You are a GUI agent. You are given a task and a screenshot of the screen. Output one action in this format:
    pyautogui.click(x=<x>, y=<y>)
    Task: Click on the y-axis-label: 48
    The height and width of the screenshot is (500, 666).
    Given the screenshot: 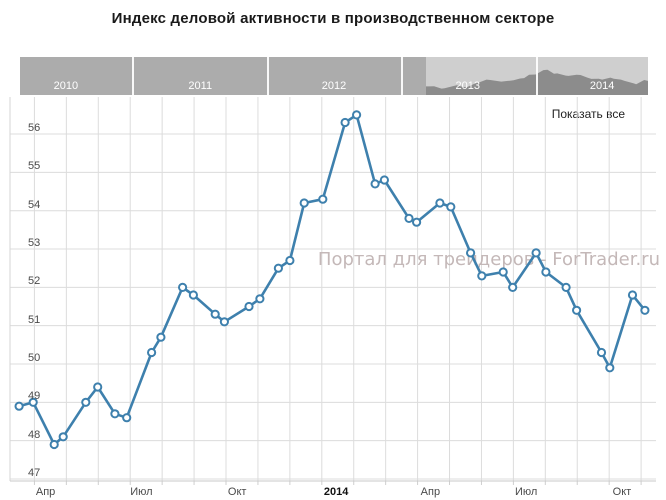 What is the action you would take?
    pyautogui.click(x=34, y=434)
    